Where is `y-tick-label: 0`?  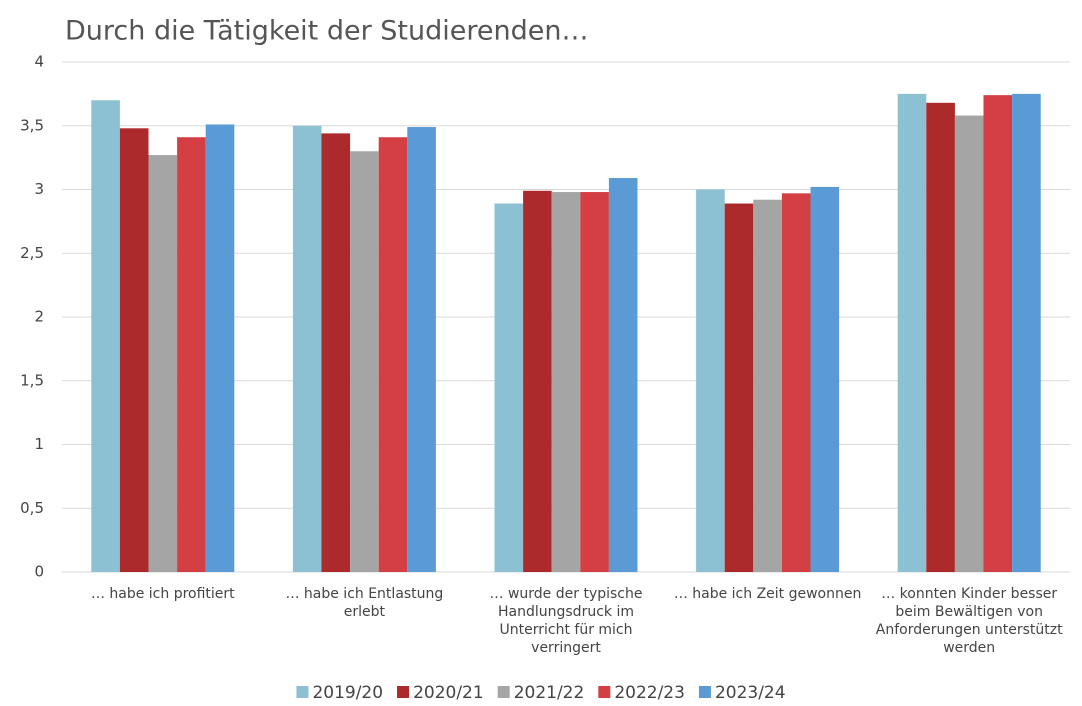
y-tick-label: 0 is located at coordinates (39, 572).